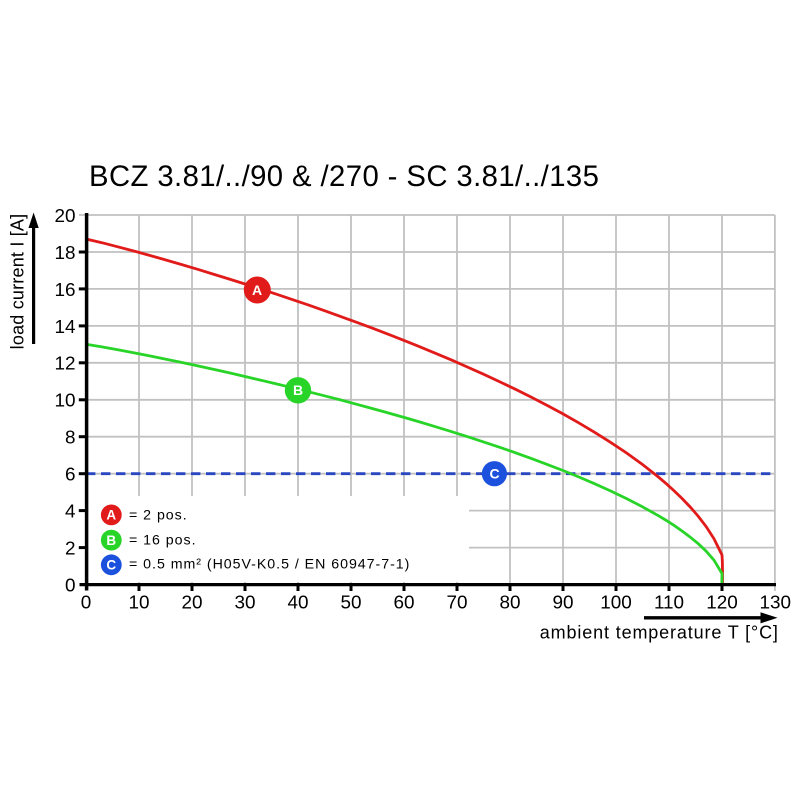 The image size is (800, 800). Describe the element at coordinates (70, 438) in the screenshot. I see `svg-text: 8` at that location.